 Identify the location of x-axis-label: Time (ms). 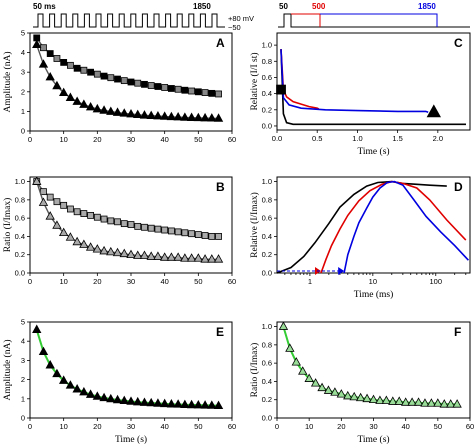
(374, 294).